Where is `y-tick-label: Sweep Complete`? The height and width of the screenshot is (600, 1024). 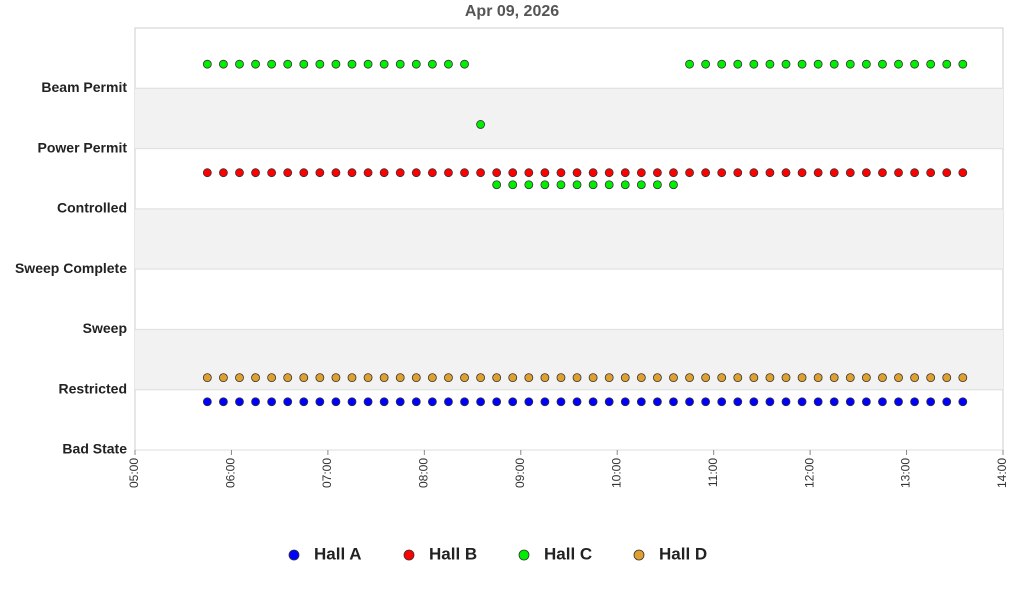
y-tick-label: Sweep Complete is located at coordinates (71, 268).